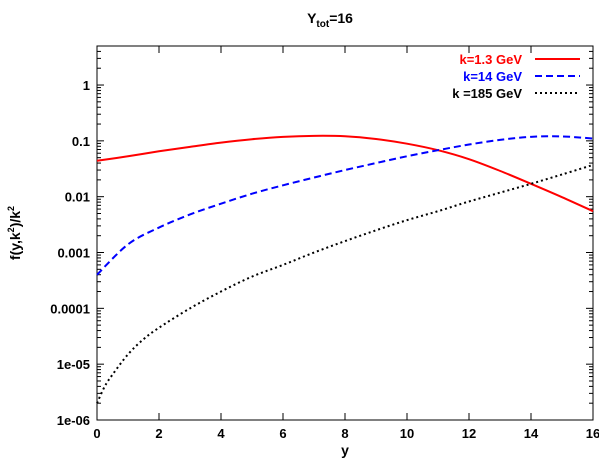 The image size is (599, 464). Describe the element at coordinates (11, 229) in the screenshot. I see `ylabel-sup1: 2` at that location.